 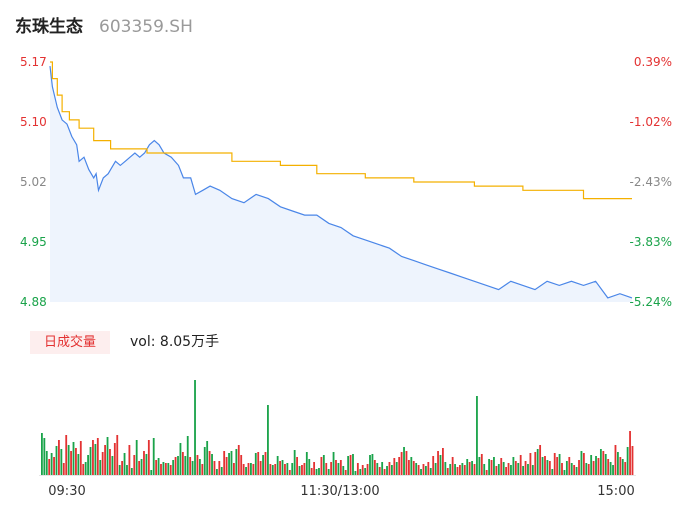 I want to click on x-tick-label: 15:00, so click(x=615, y=491).